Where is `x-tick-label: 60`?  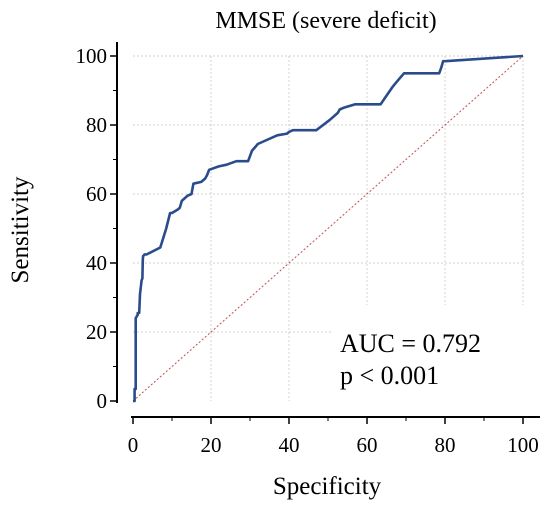
x-tick-label: 60 is located at coordinates (367, 445).